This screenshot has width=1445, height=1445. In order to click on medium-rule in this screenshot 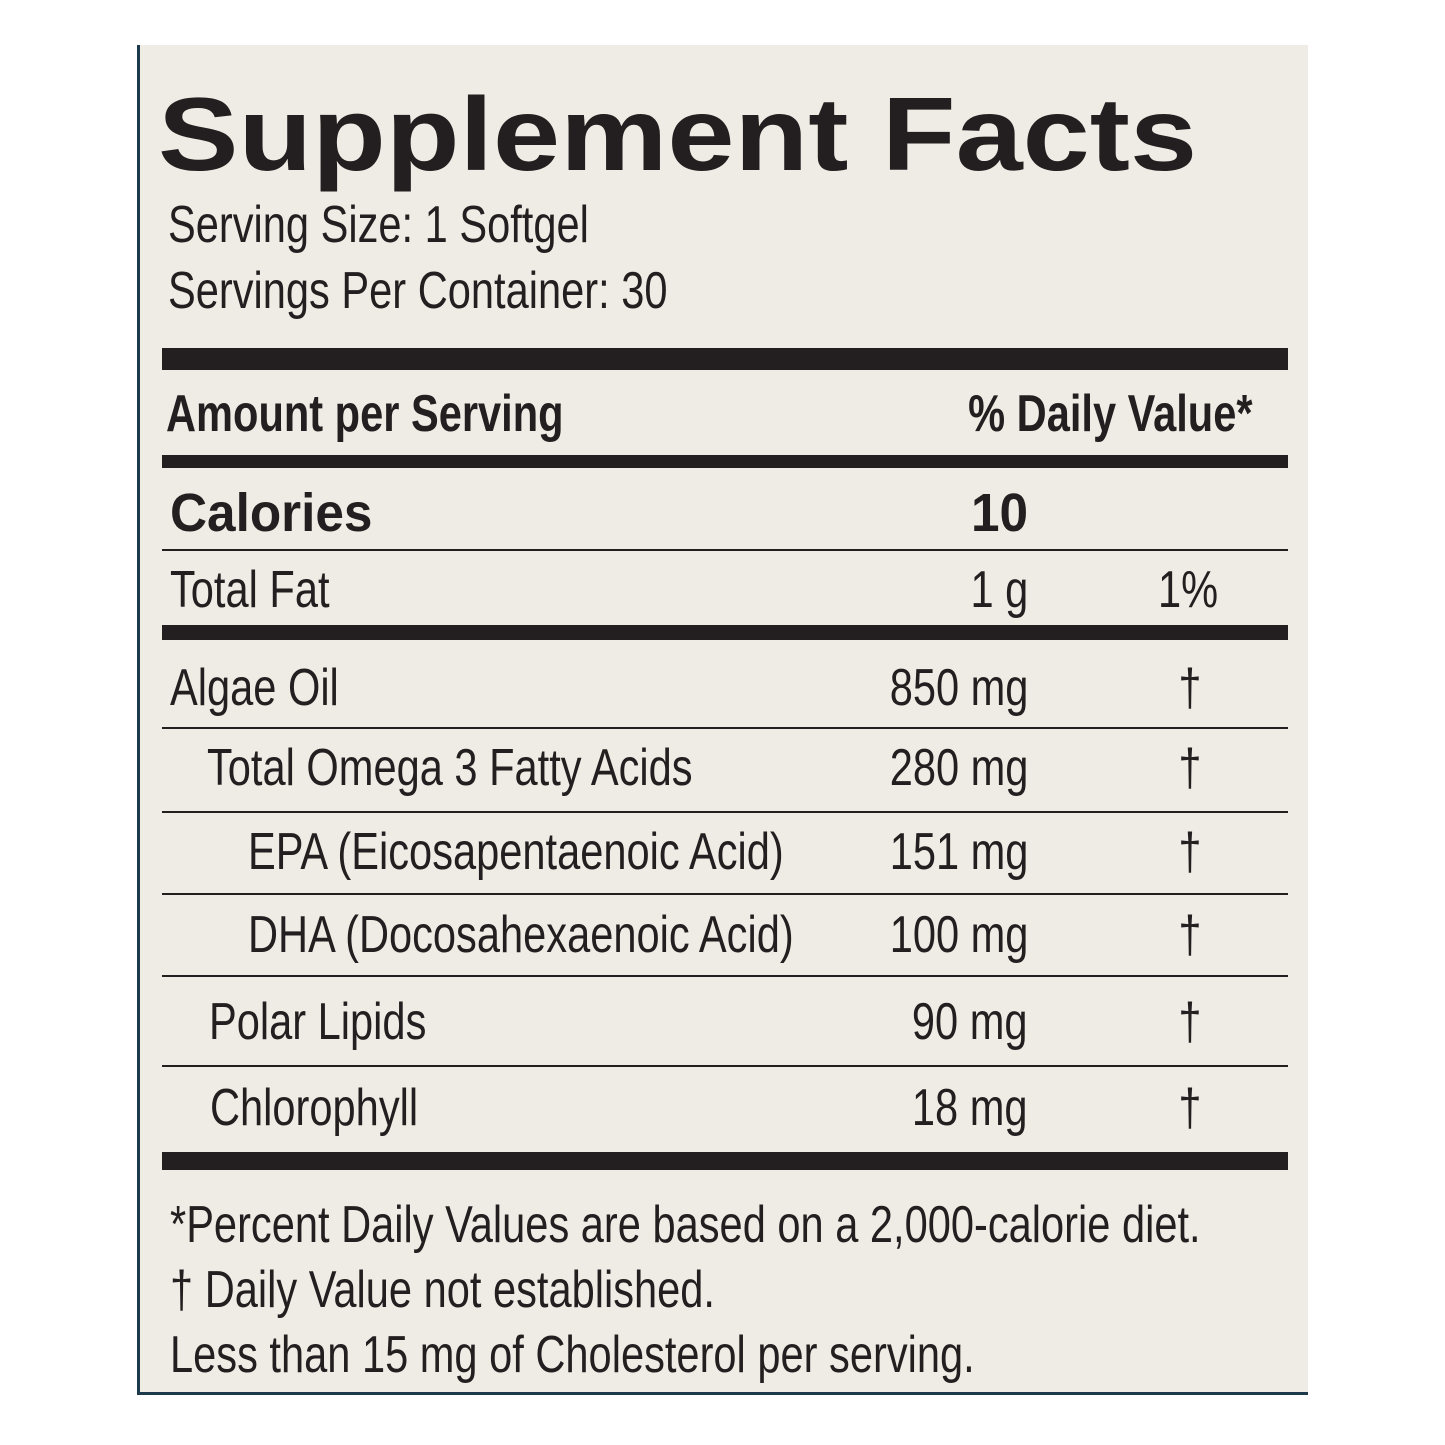, I will do `click(725, 461)`.